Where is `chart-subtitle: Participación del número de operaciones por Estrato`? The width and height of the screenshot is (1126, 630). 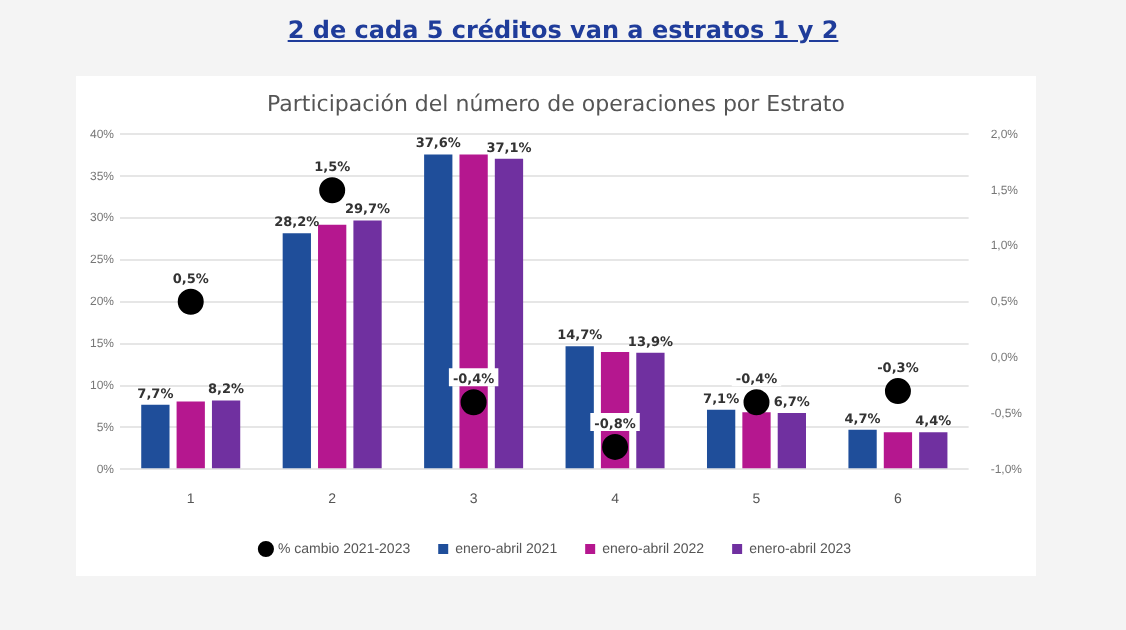
chart-subtitle: Participación del número de operaciones por Estrato is located at coordinates (556, 103).